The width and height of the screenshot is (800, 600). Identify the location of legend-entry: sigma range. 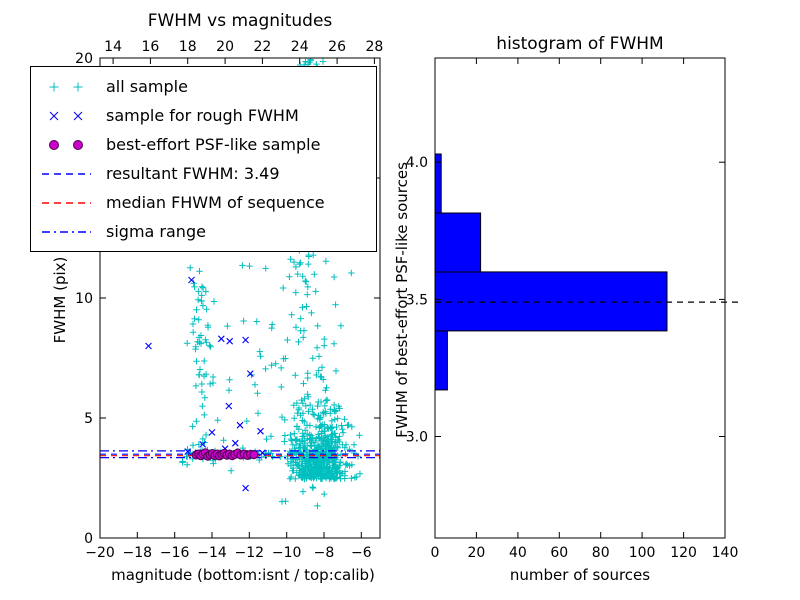
(203, 231).